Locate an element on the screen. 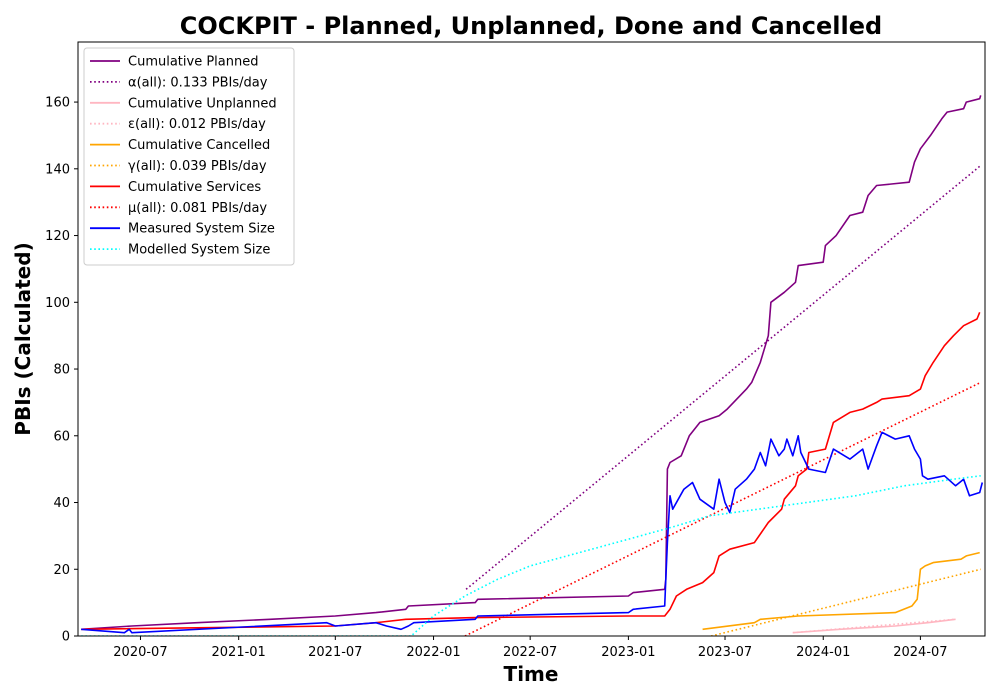  x-tick-label: 2023-01 is located at coordinates (628, 652).